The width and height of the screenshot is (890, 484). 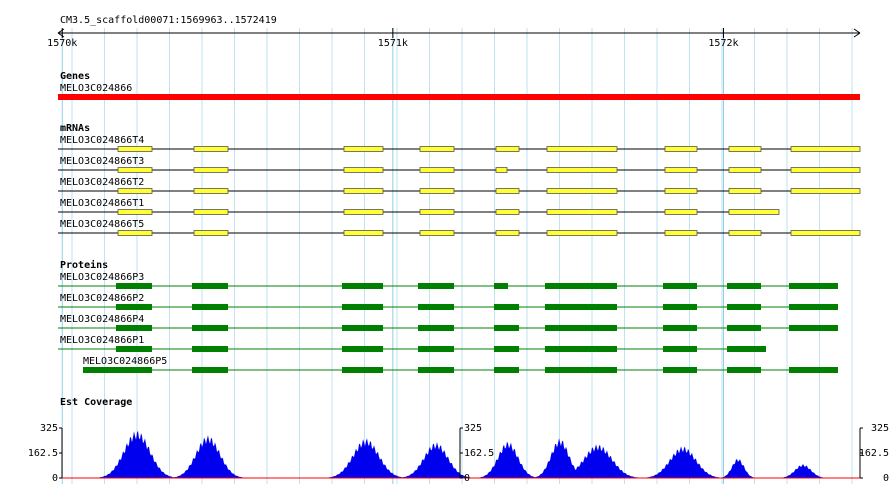 I want to click on feature-label: MELO3C024866, so click(x=96, y=88).